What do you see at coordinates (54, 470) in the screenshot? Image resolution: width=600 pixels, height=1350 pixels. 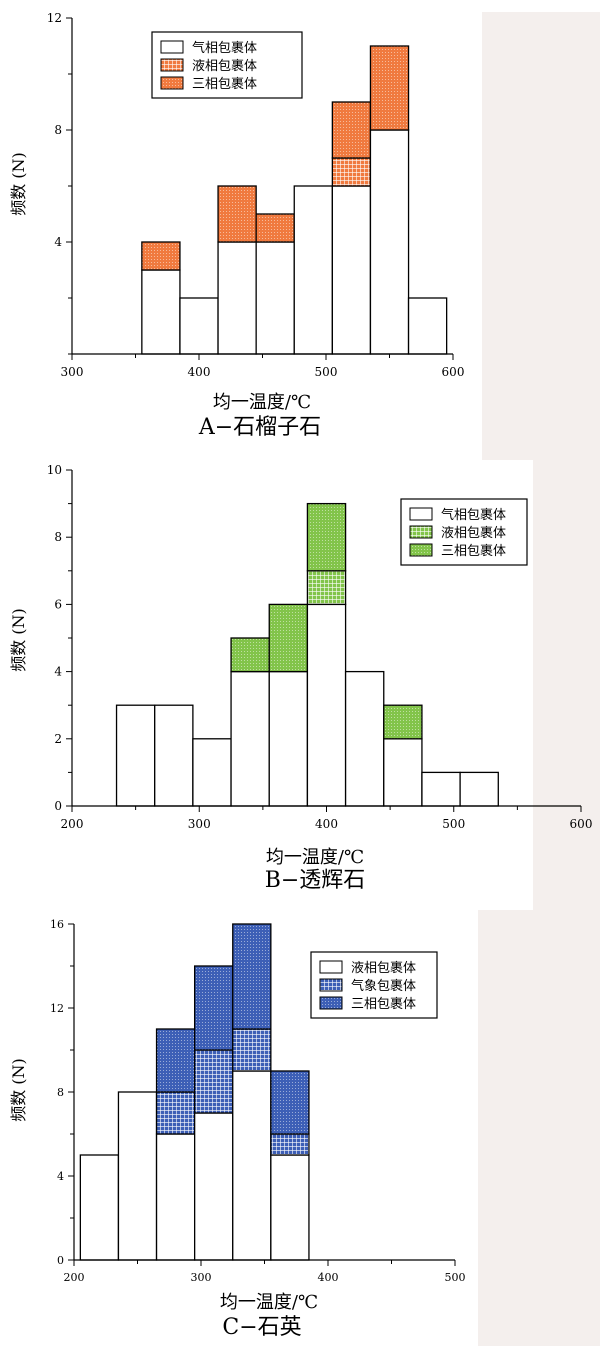 I see `y-tick-label: 10` at bounding box center [54, 470].